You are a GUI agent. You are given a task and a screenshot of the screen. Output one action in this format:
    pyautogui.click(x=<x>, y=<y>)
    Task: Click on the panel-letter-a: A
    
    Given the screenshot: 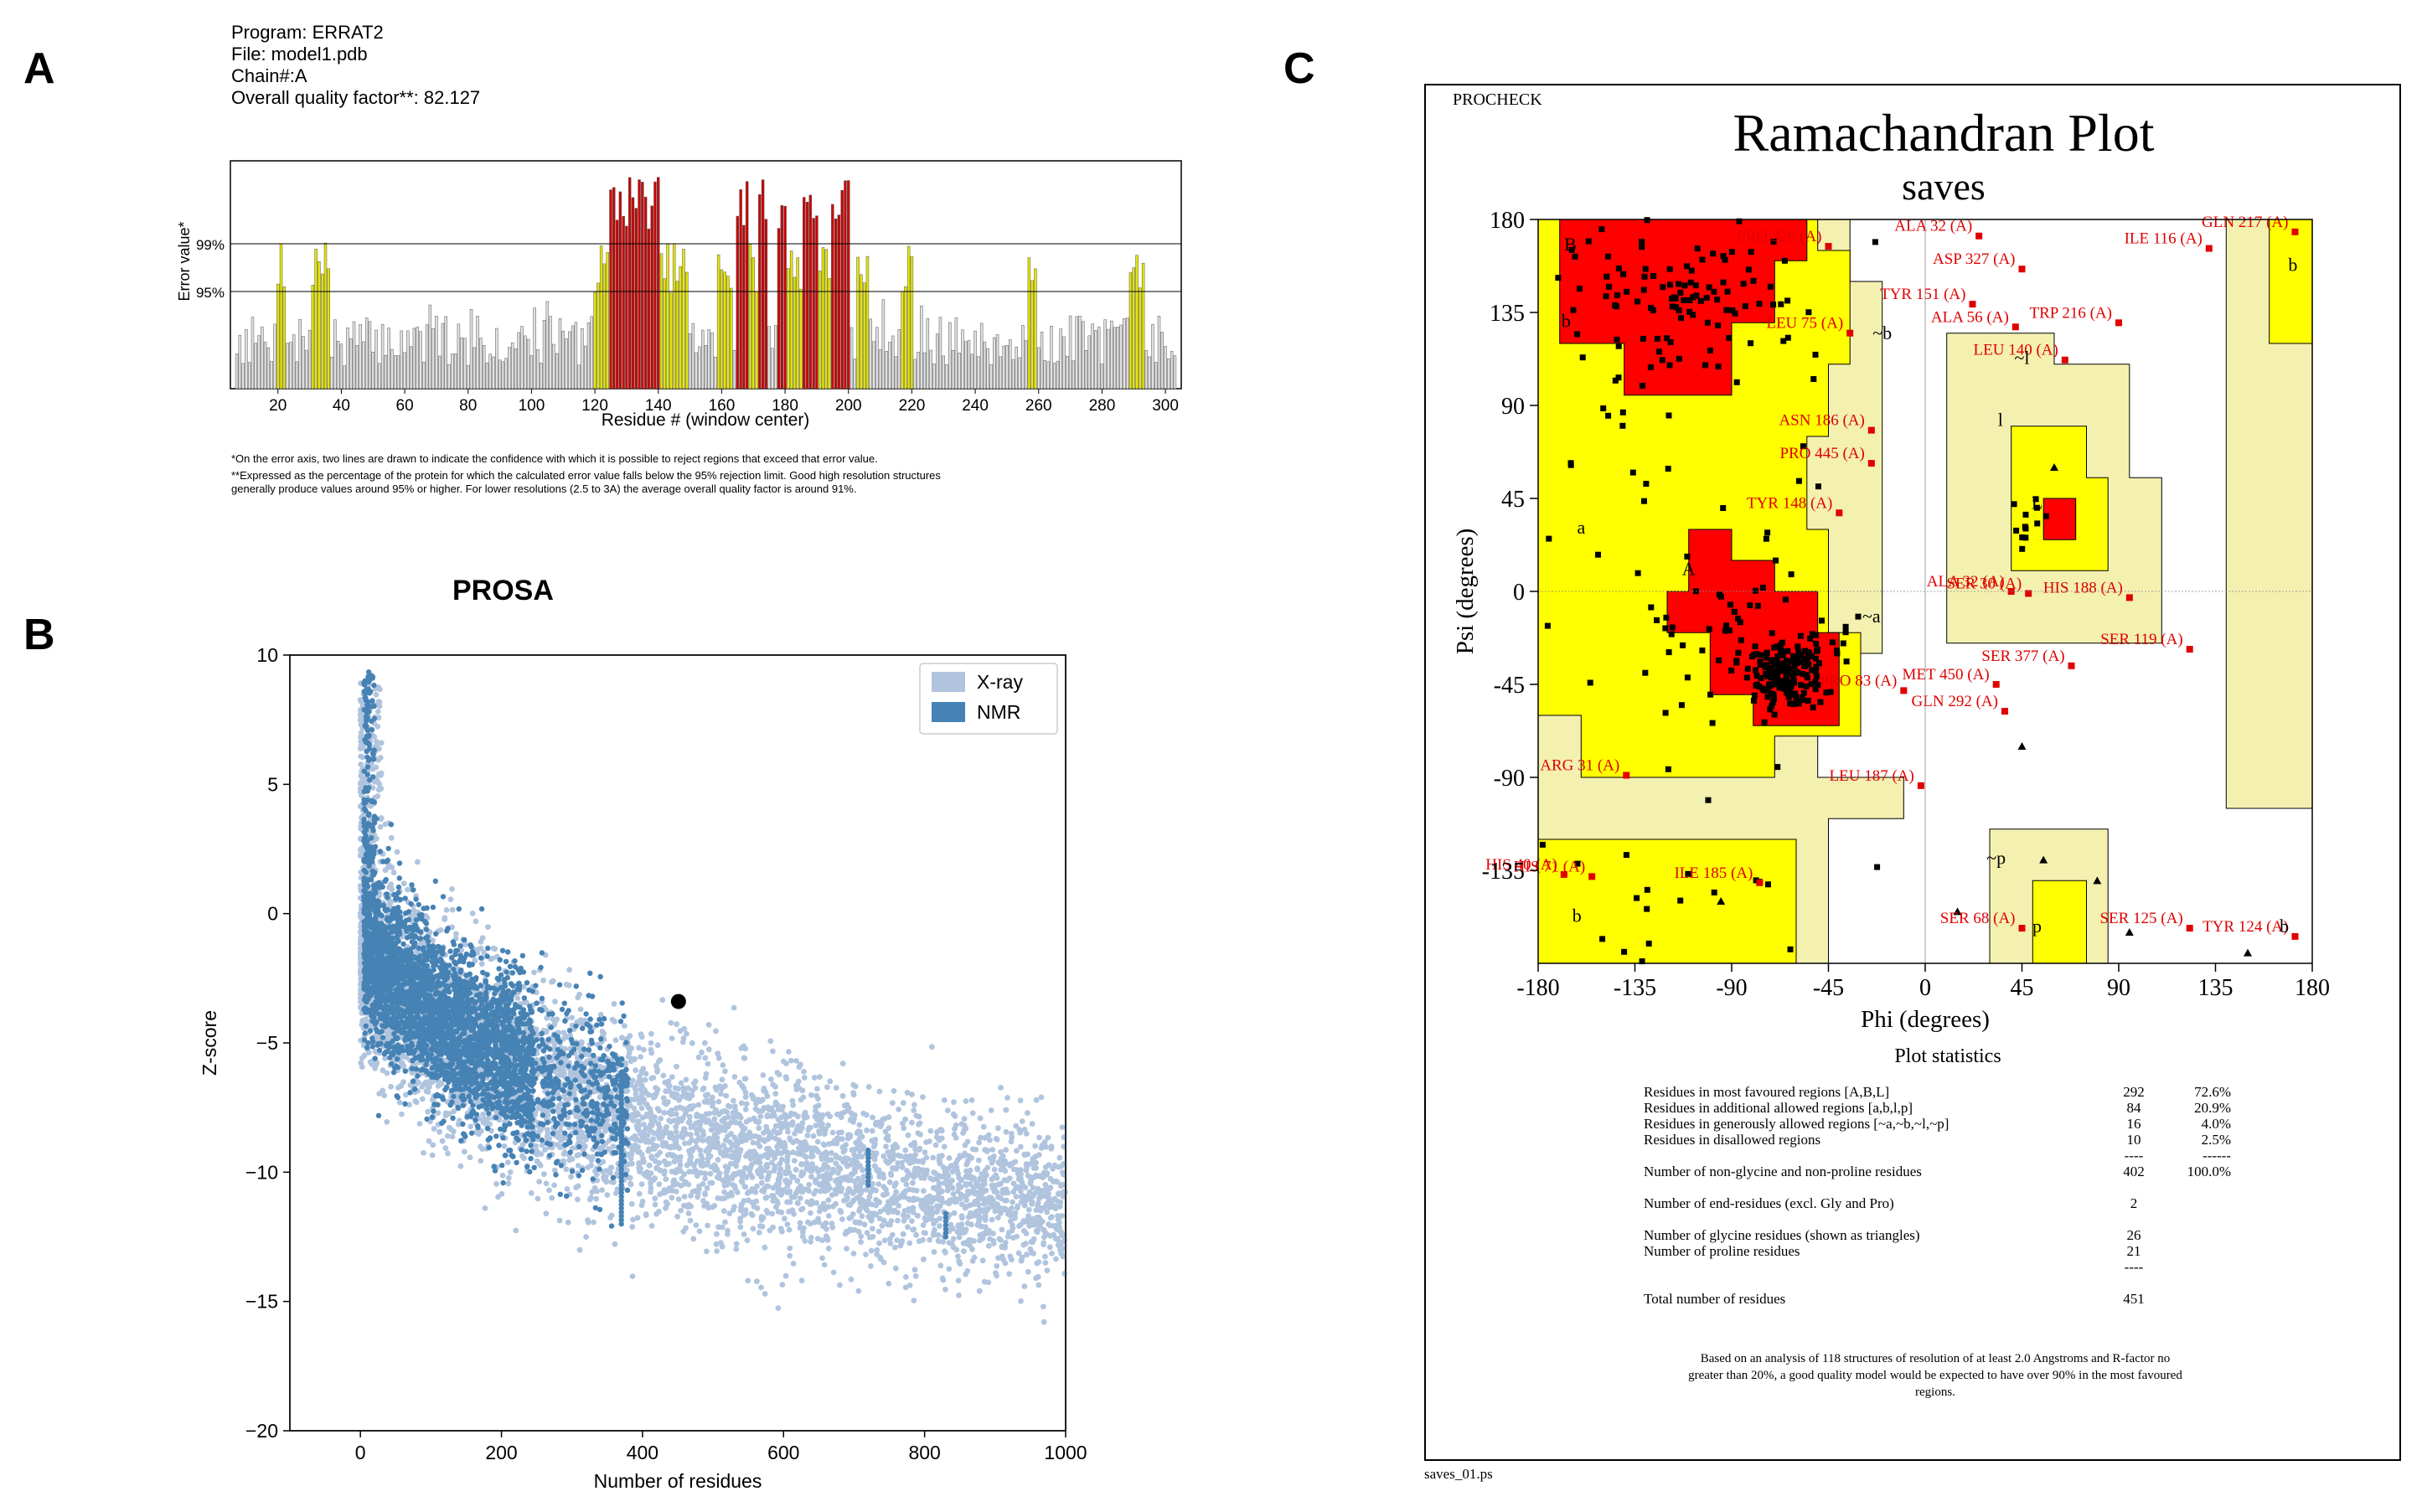 What is the action you would take?
    pyautogui.click(x=39, y=68)
    